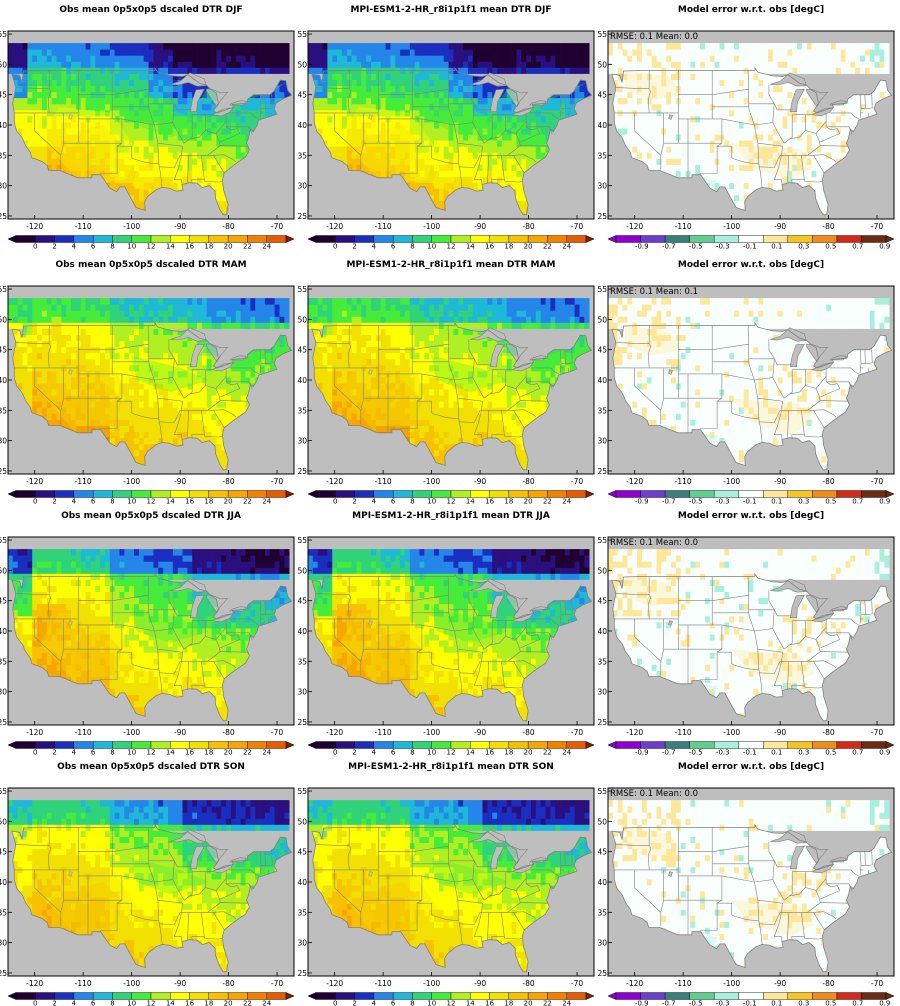 The height and width of the screenshot is (1006, 900). I want to click on colorbar-tick-label: -0.9, so click(642, 501).